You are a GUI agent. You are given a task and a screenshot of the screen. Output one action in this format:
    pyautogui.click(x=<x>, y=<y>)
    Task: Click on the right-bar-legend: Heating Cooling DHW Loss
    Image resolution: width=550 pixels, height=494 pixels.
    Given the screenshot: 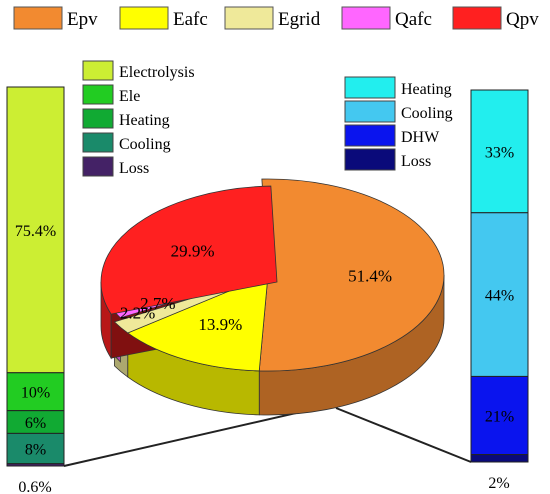 What is the action you would take?
    pyautogui.click(x=398, y=123)
    